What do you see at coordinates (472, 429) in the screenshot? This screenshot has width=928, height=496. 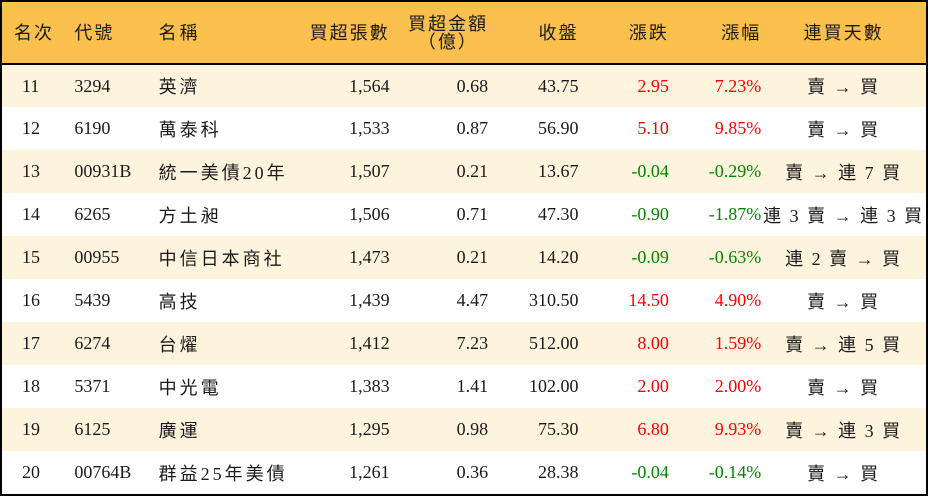 I see `cell-net-buy-amount: 0.98` at bounding box center [472, 429].